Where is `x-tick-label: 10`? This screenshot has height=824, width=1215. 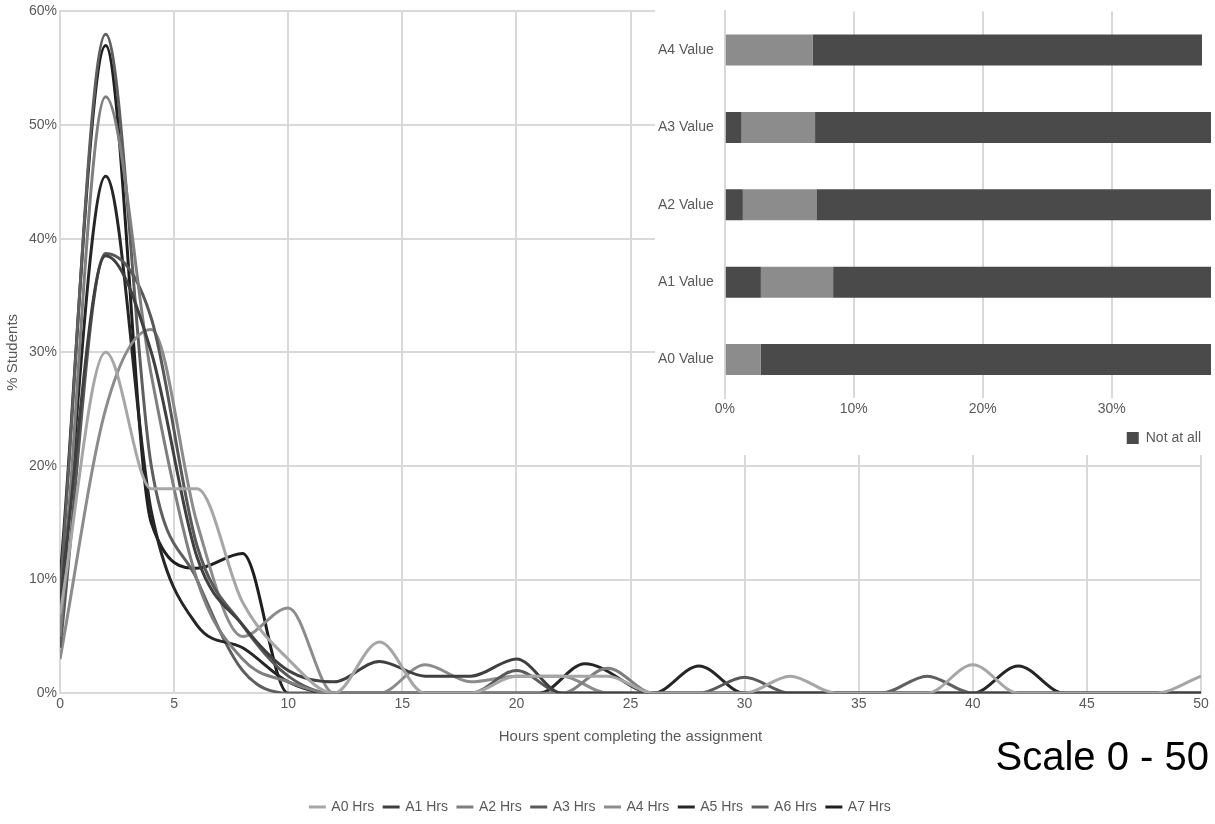
x-tick-label: 10 is located at coordinates (288, 703).